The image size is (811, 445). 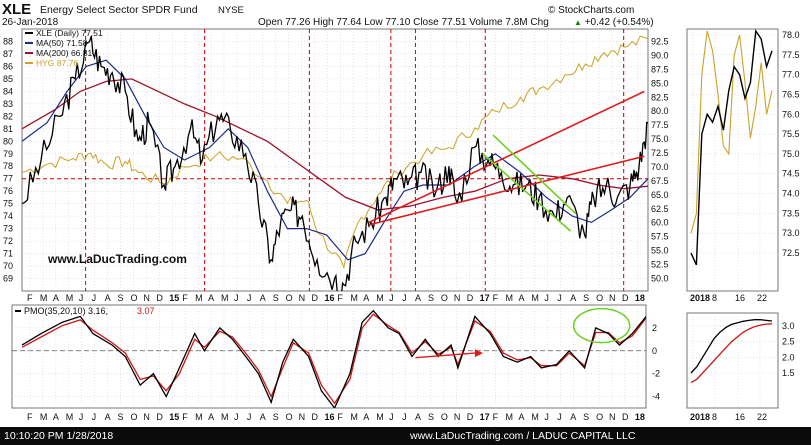 I want to click on inset-y-tick: 78.0, so click(x=791, y=35).